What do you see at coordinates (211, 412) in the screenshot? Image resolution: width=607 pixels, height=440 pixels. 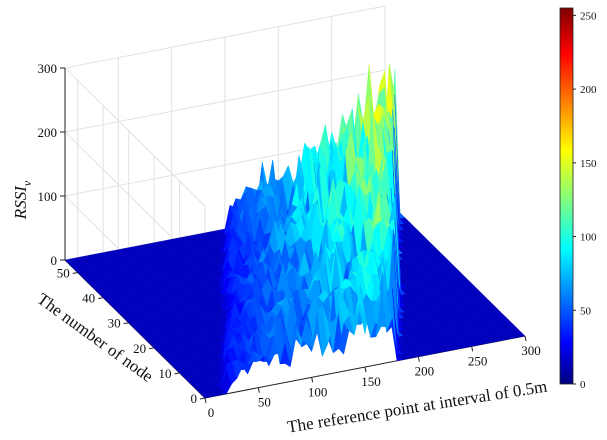 I see `x-tick-label: 0` at bounding box center [211, 412].